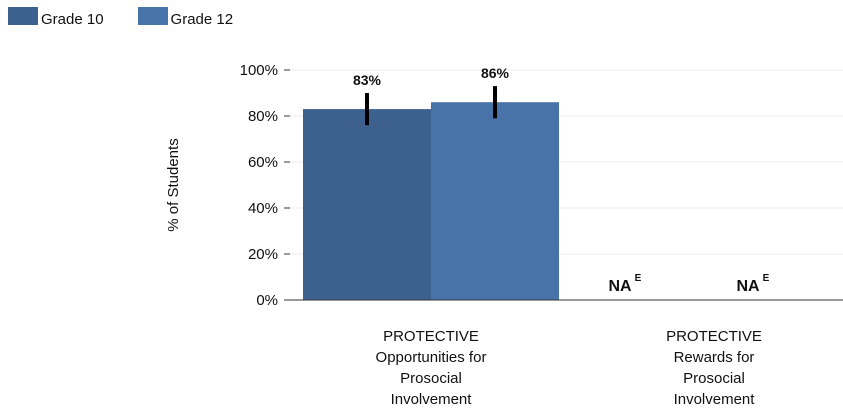  Describe the element at coordinates (263, 116) in the screenshot. I see `y-tick-label: 80%` at that location.